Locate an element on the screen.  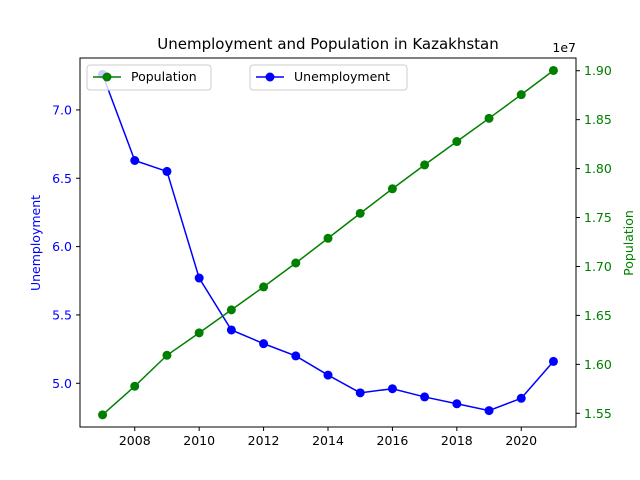
legend-population-box is located at coordinates (149, 77).